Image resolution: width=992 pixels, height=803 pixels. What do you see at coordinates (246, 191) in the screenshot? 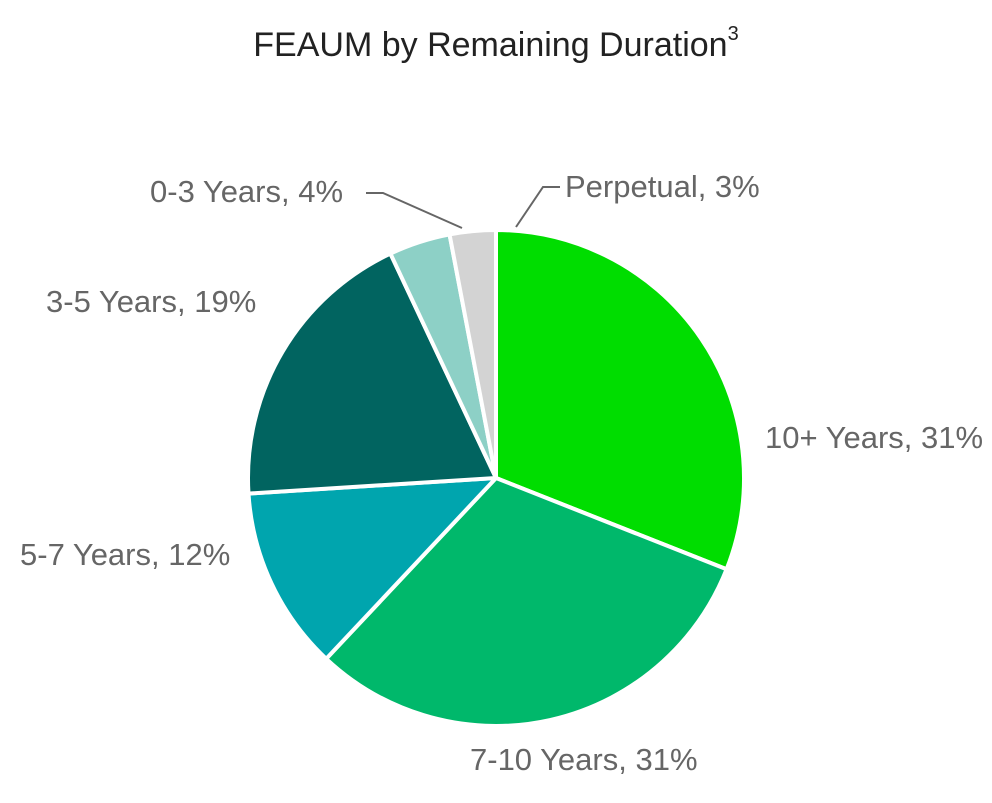
I see `data-label-0-3-years: 0-3 Years, 4%` at bounding box center [246, 191].